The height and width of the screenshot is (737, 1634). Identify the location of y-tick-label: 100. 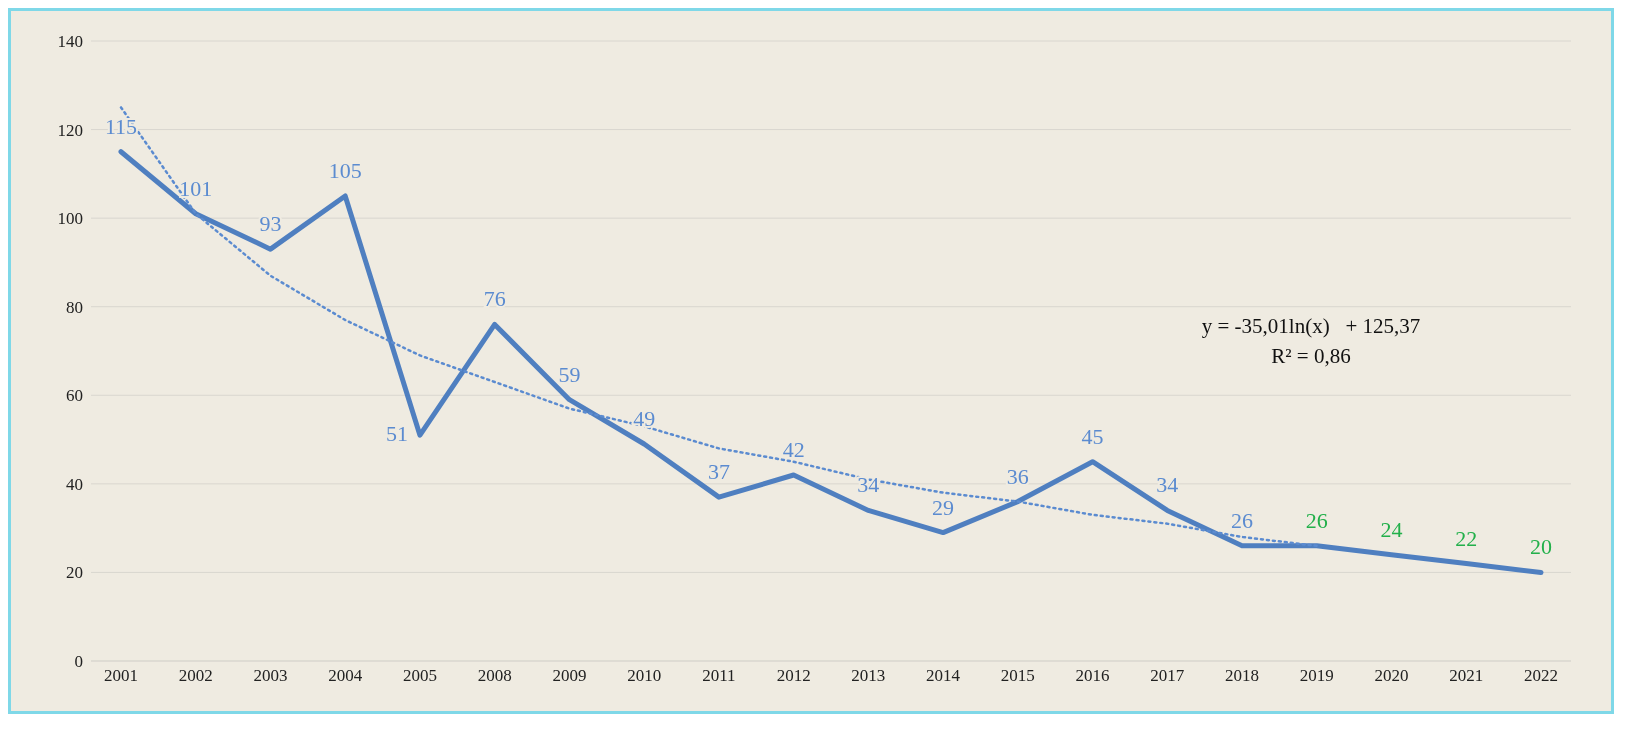
(70, 219).